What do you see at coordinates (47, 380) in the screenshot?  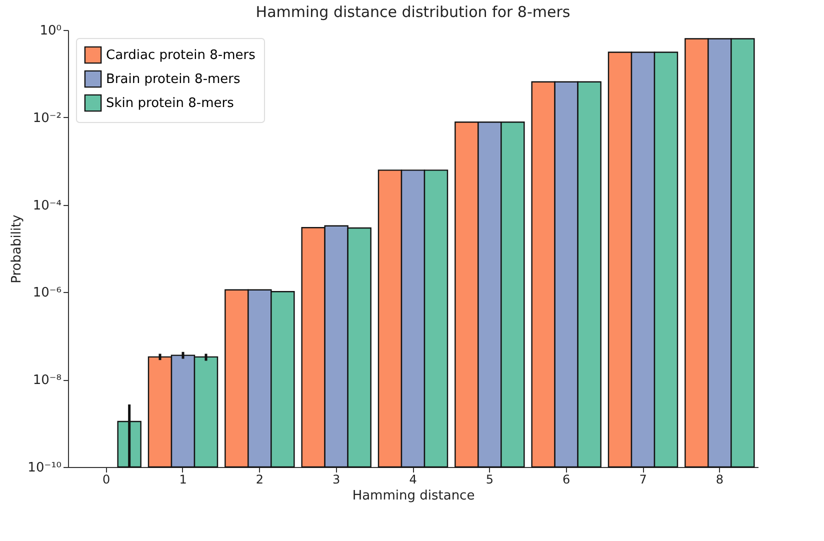 I see `y-tick-label: 10⁻⁸` at bounding box center [47, 380].